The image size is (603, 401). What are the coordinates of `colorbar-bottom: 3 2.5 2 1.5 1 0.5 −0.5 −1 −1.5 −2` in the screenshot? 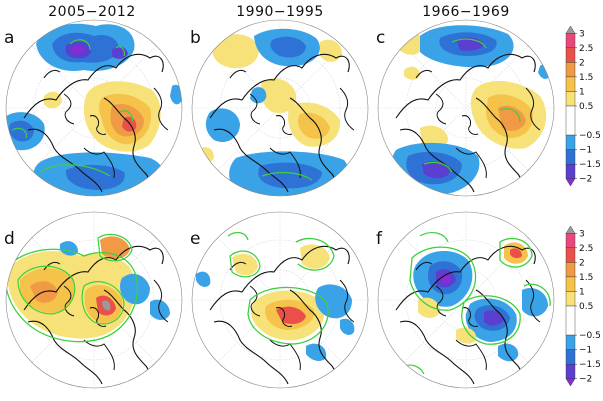 It's located at (583, 306).